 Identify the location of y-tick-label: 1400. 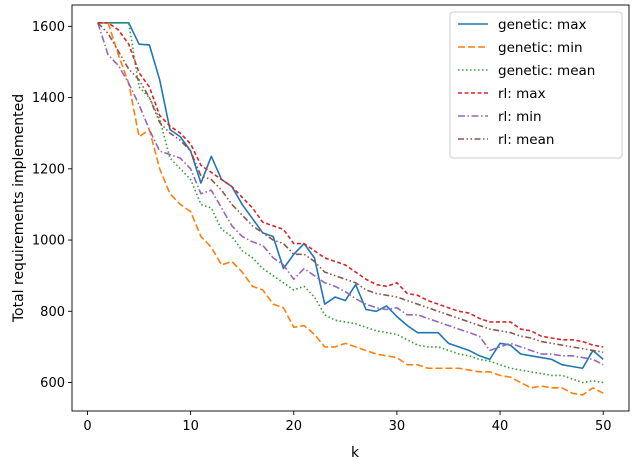
(48, 98).